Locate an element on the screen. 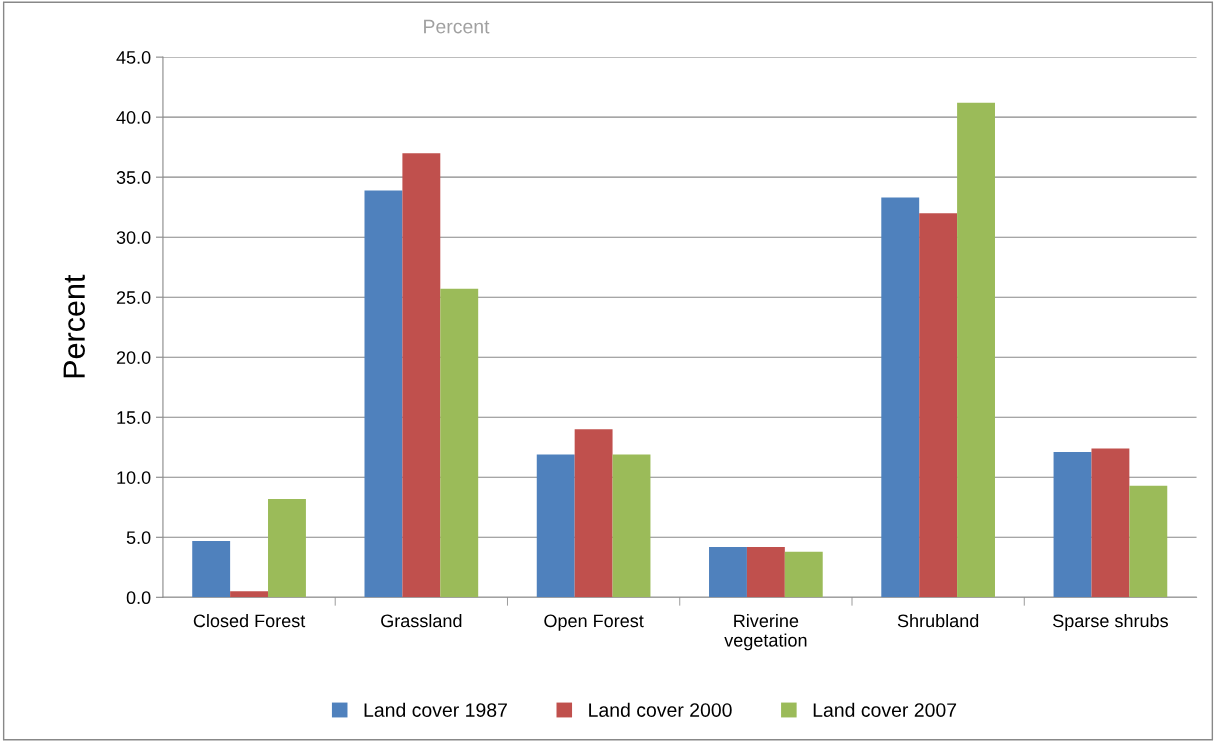 This screenshot has width=1216, height=742. y-tick-label: 30.0 is located at coordinates (133, 237).